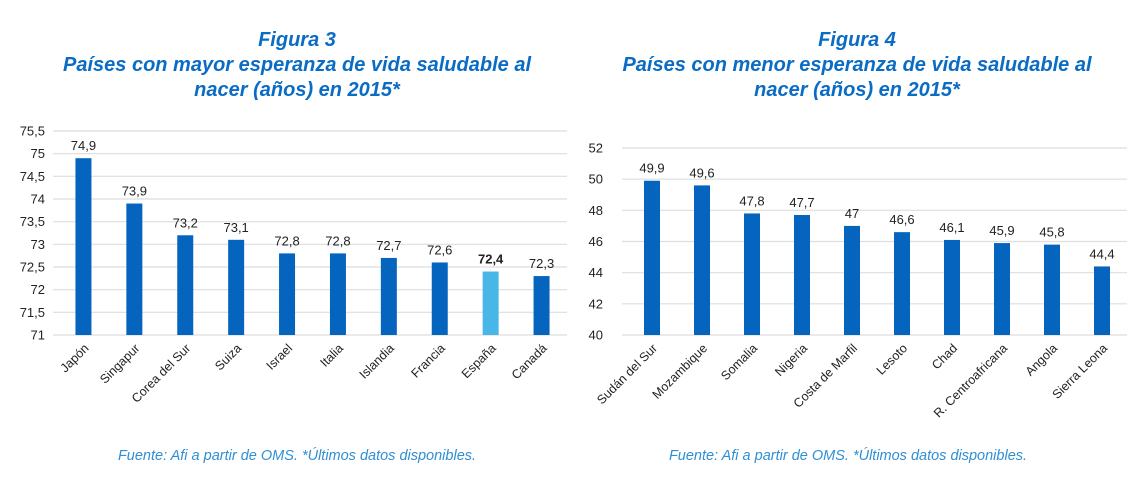  Describe the element at coordinates (331, 355) in the screenshot. I see `x-tick-label: Italia` at that location.